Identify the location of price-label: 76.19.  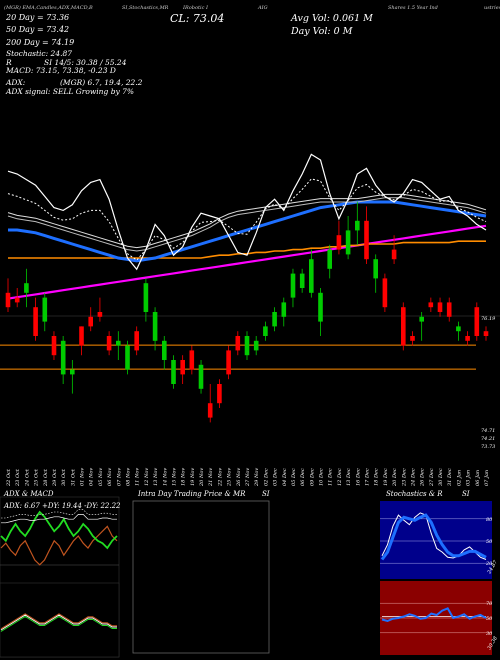
(488, 319).